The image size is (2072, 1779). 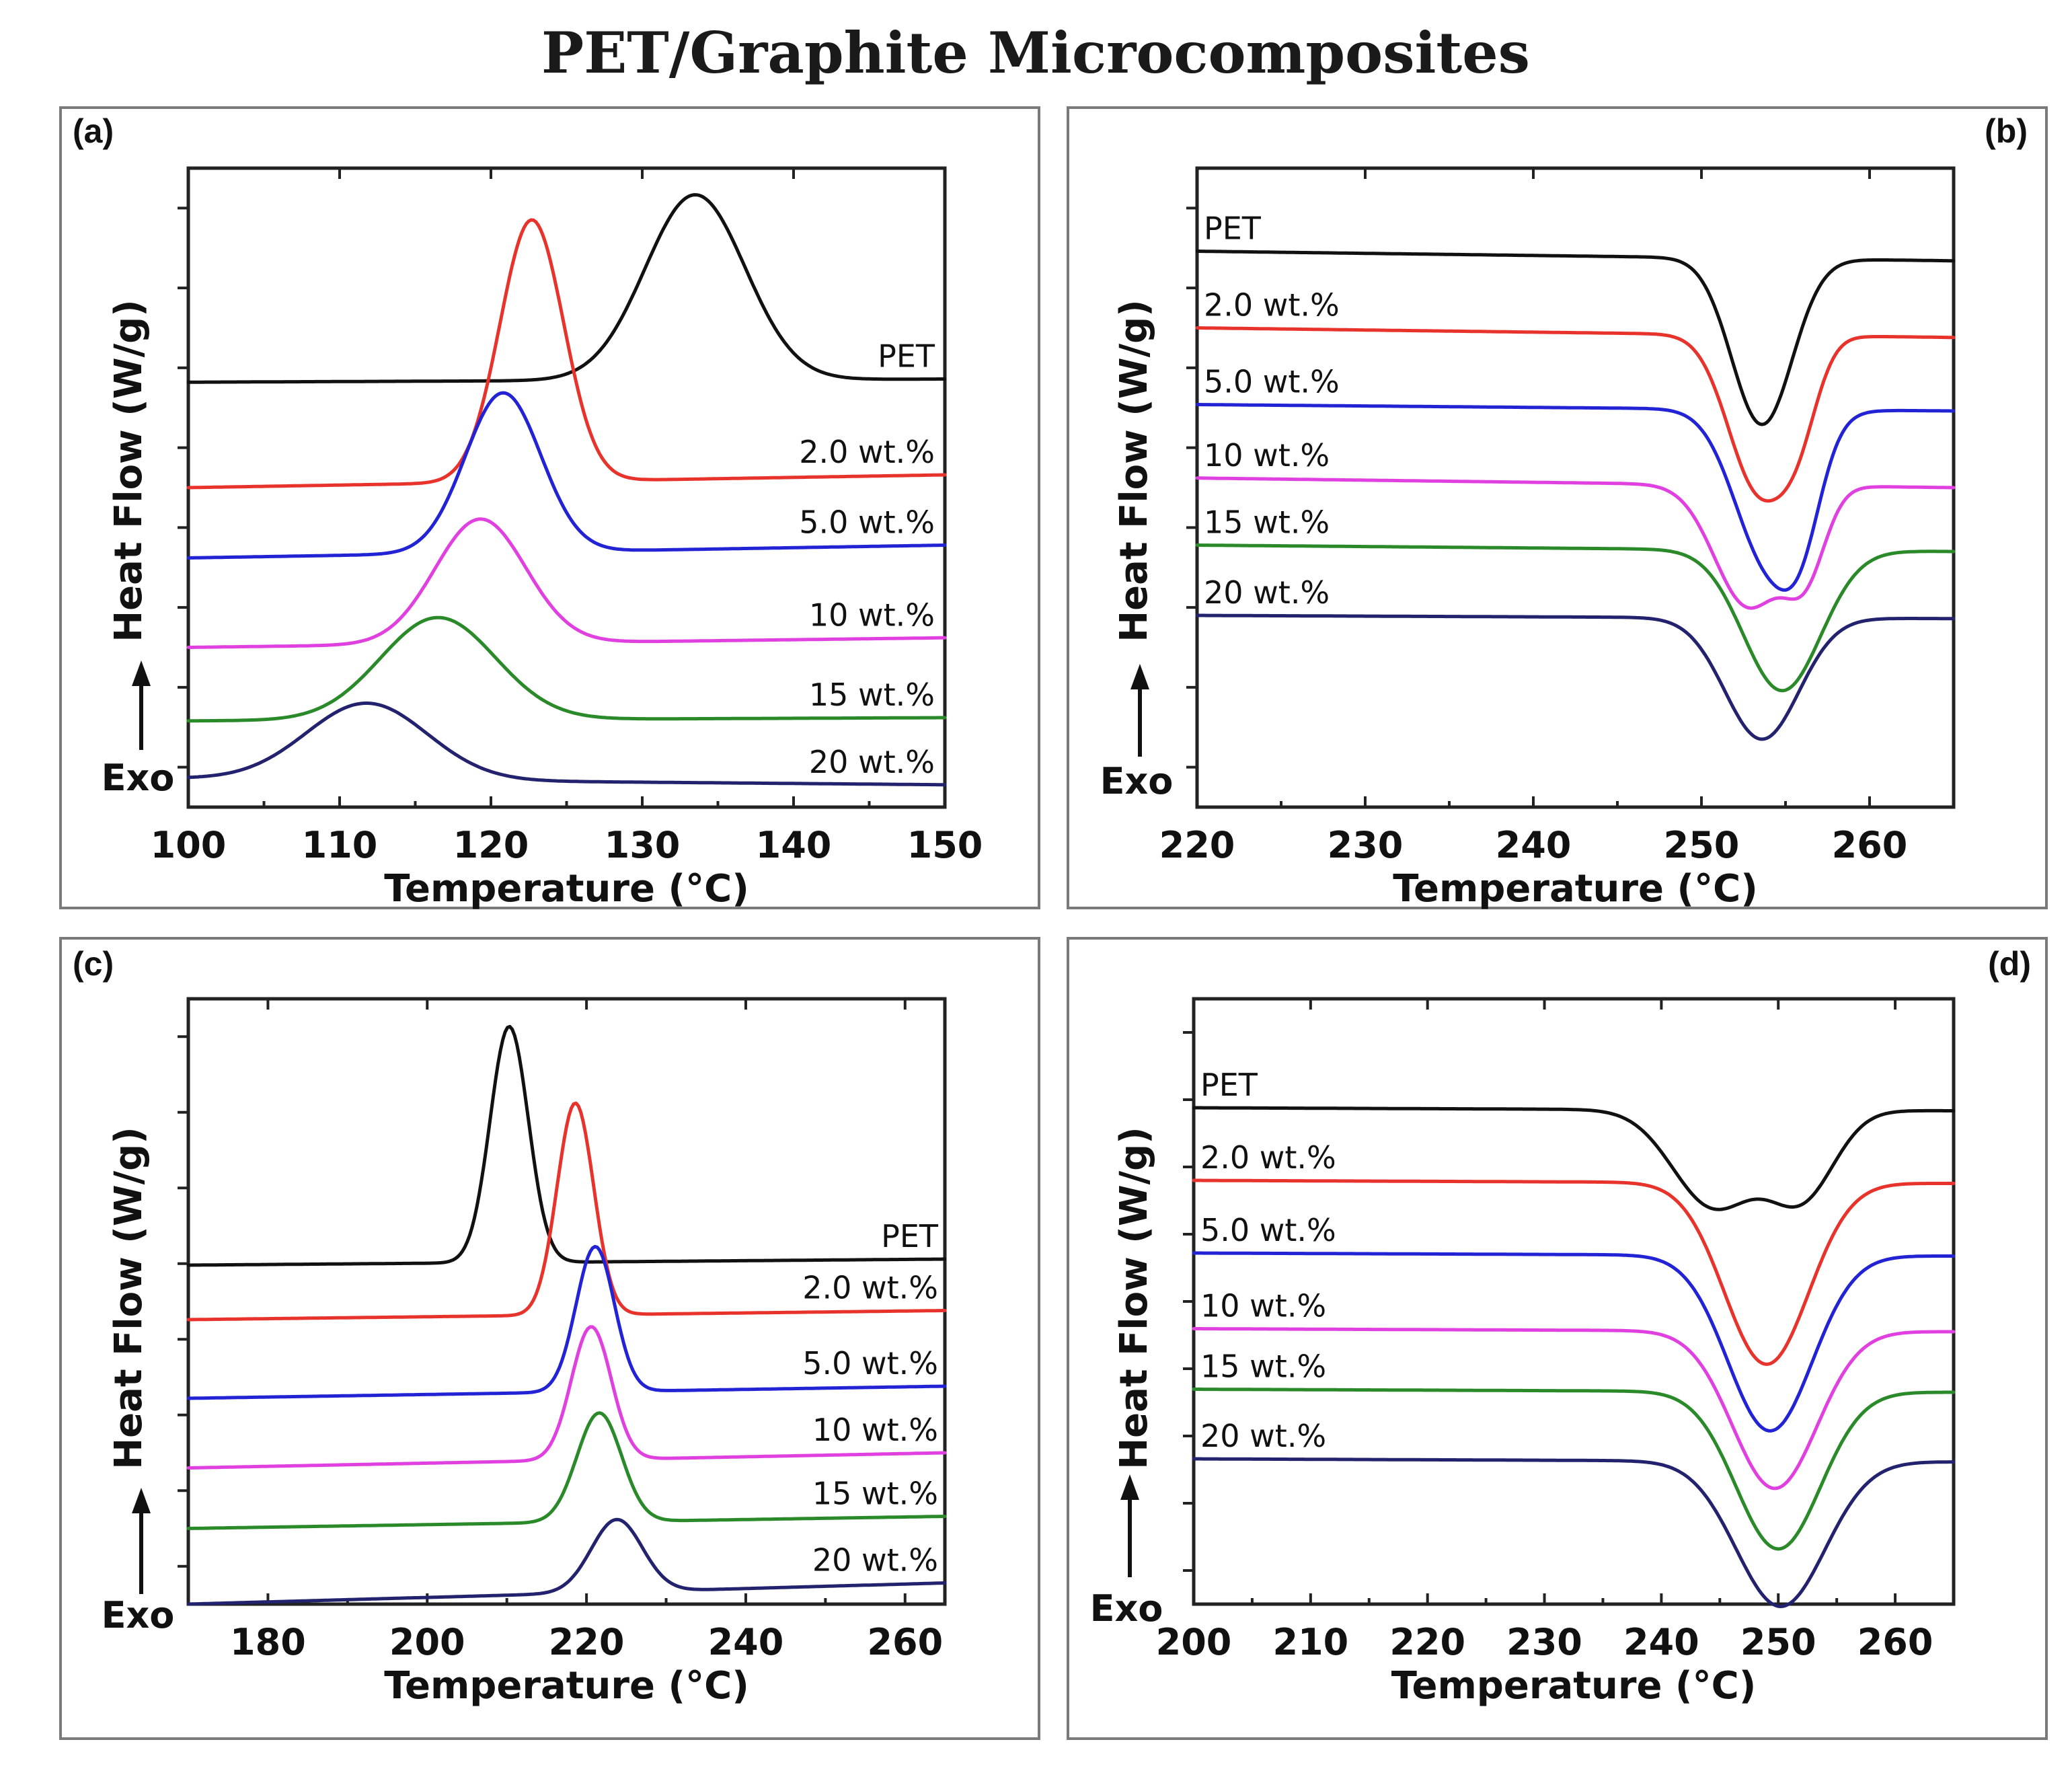 I want to click on panel-c-tag: (c), so click(x=93, y=964).